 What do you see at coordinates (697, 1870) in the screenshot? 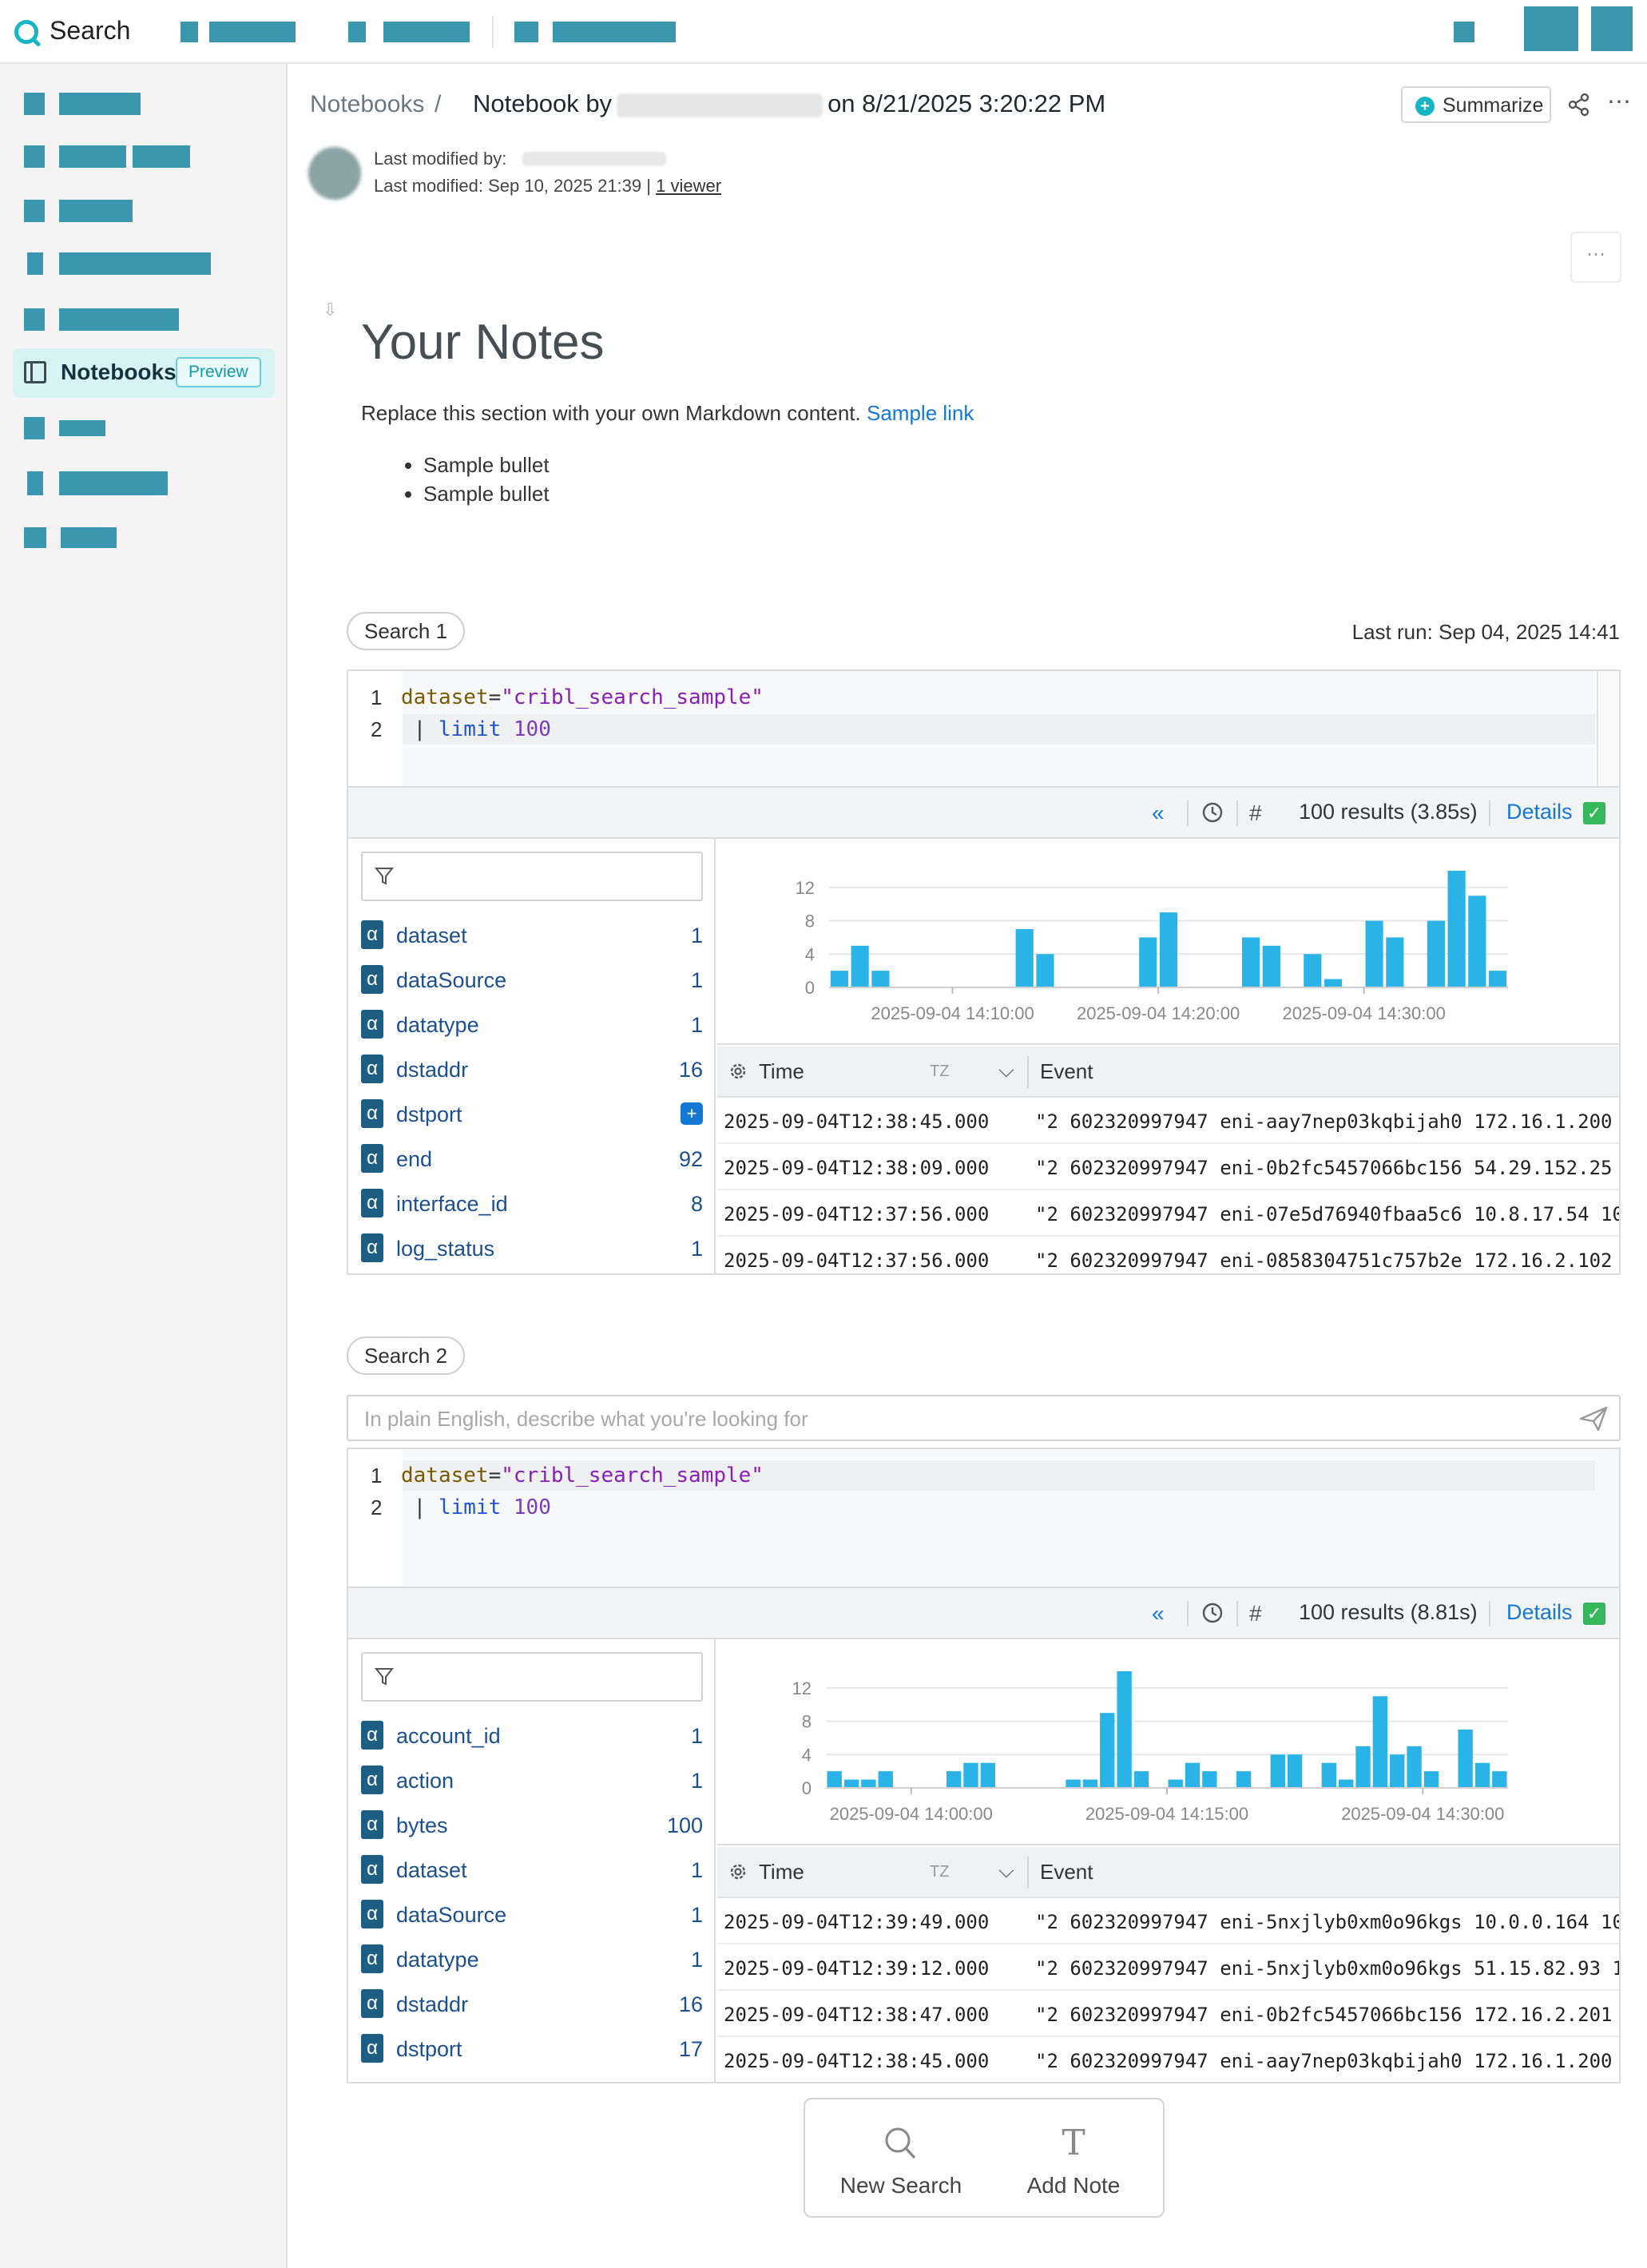
I see `field-count: 1` at bounding box center [697, 1870].